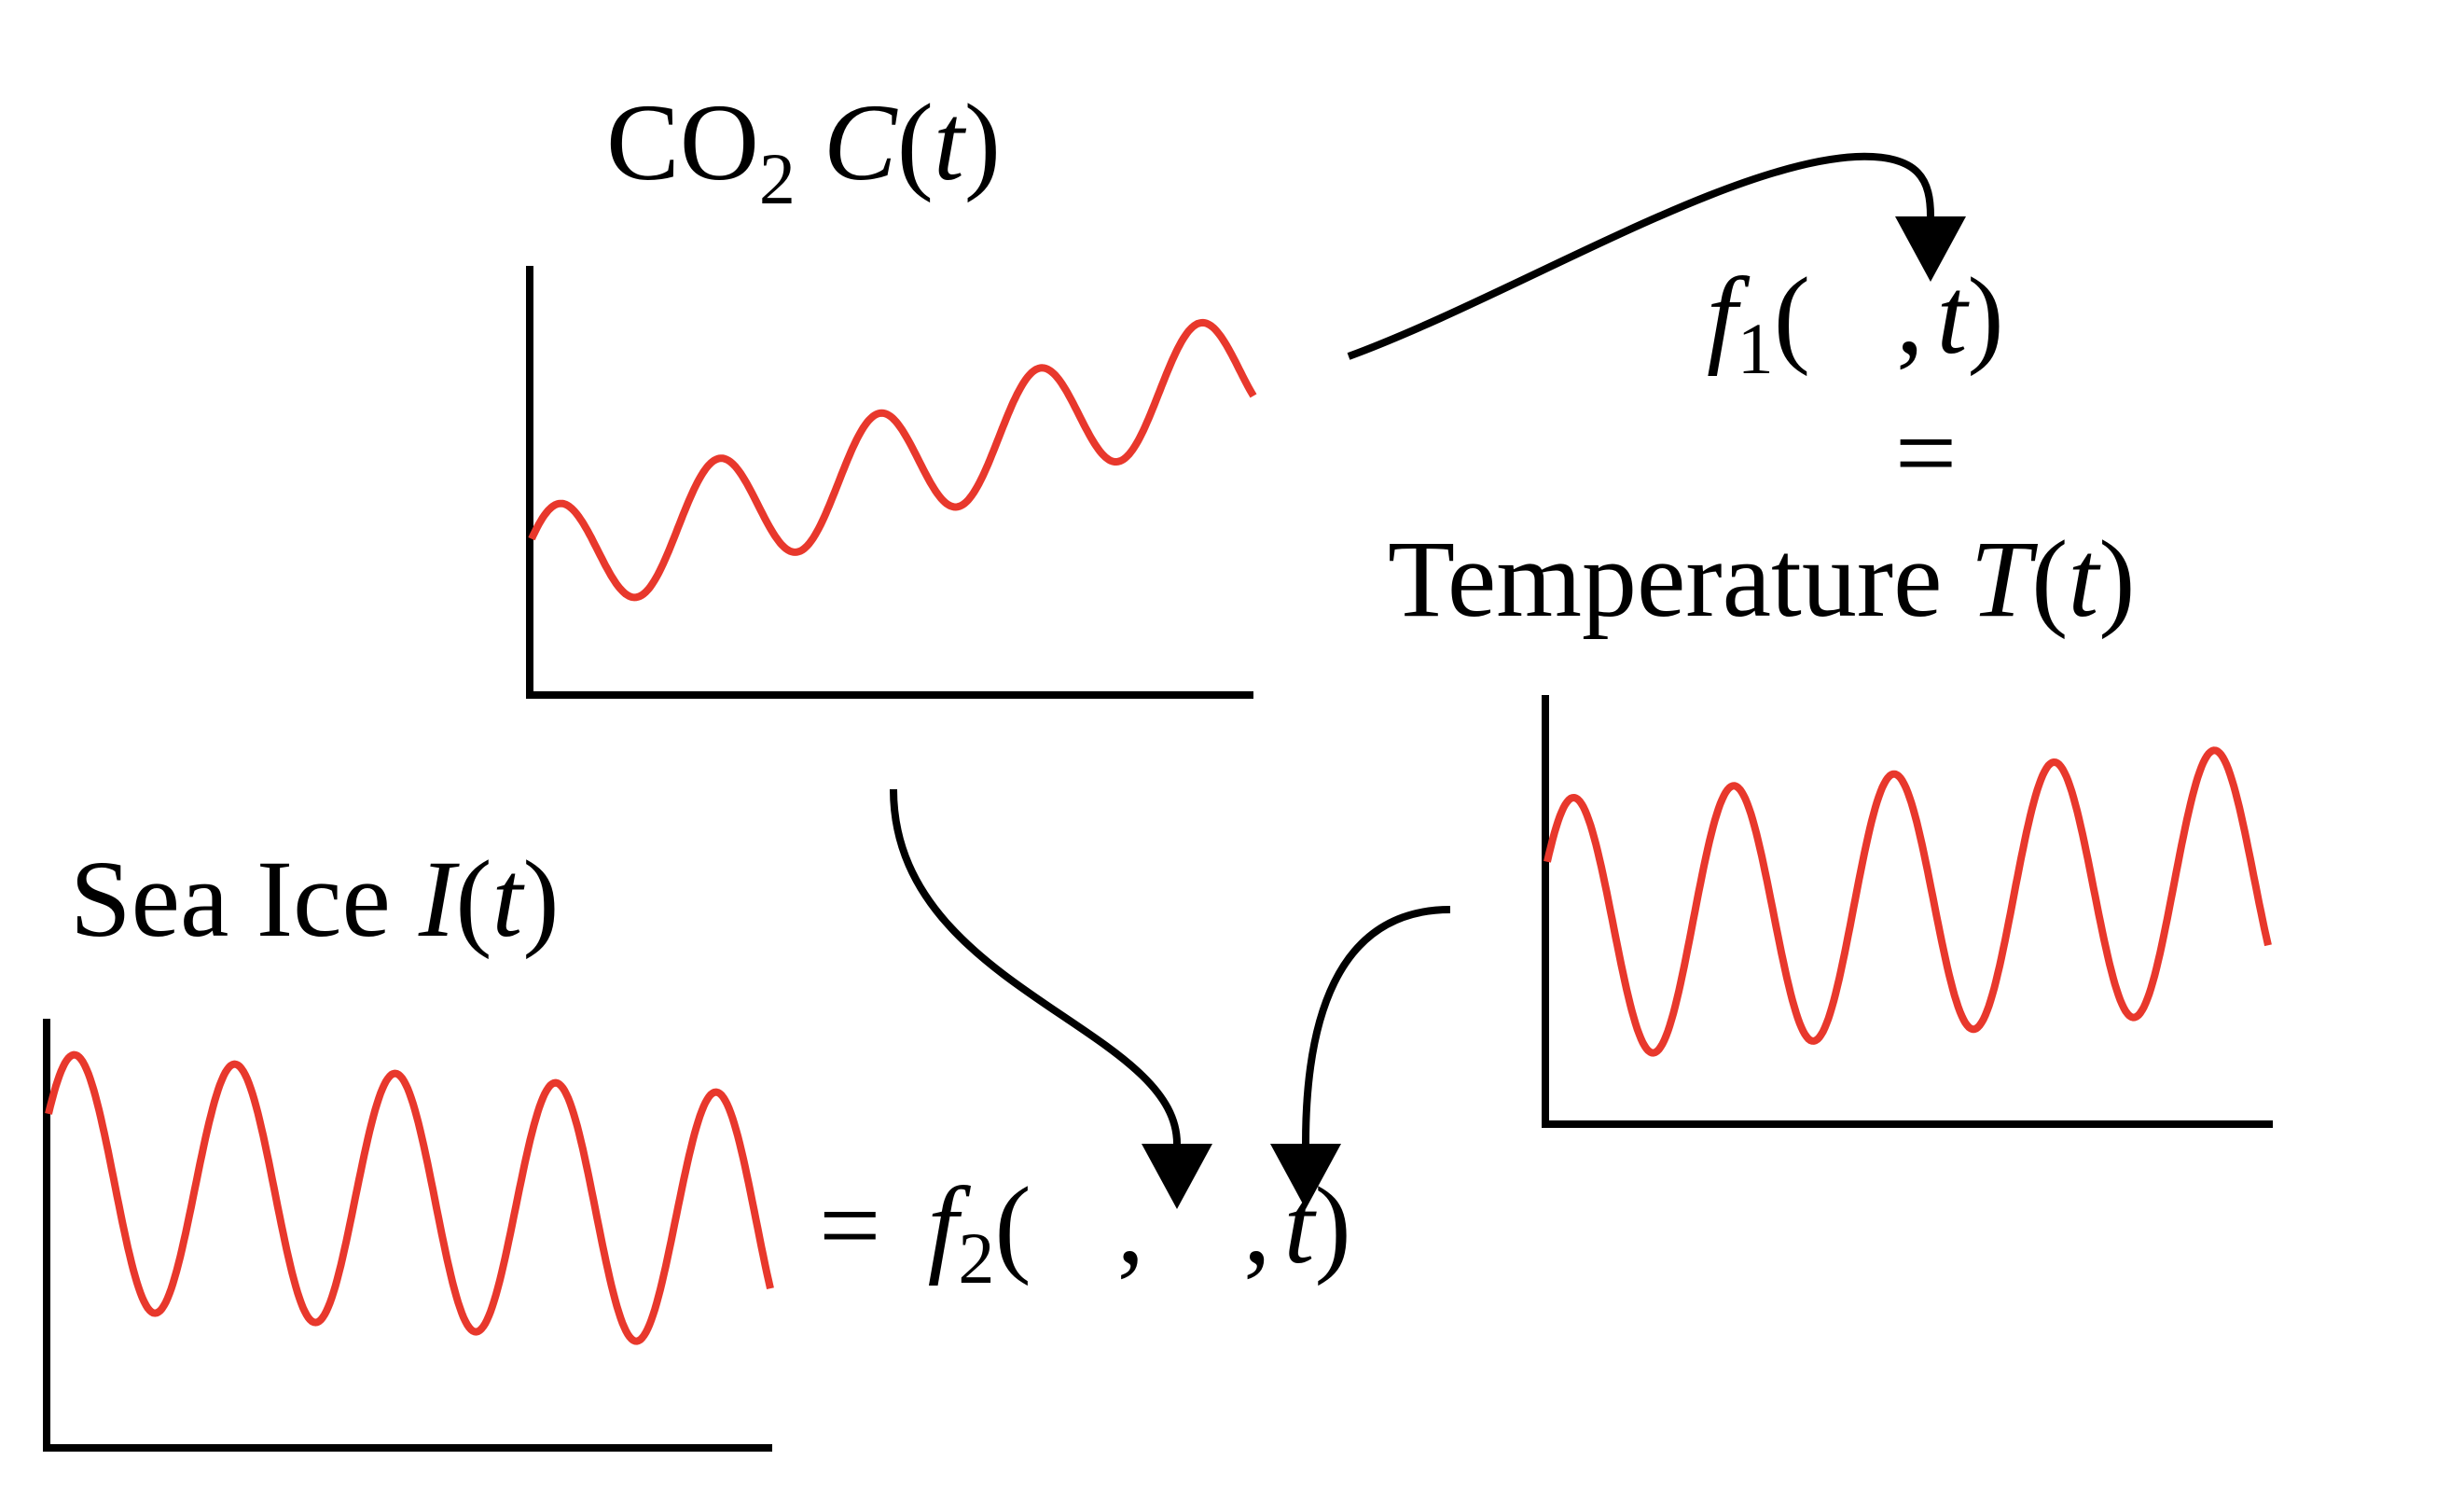 This screenshot has width=2464, height=1502. What do you see at coordinates (1377, 1025) in the screenshot?
I see `arrow-temperature-to-f2-line` at bounding box center [1377, 1025].